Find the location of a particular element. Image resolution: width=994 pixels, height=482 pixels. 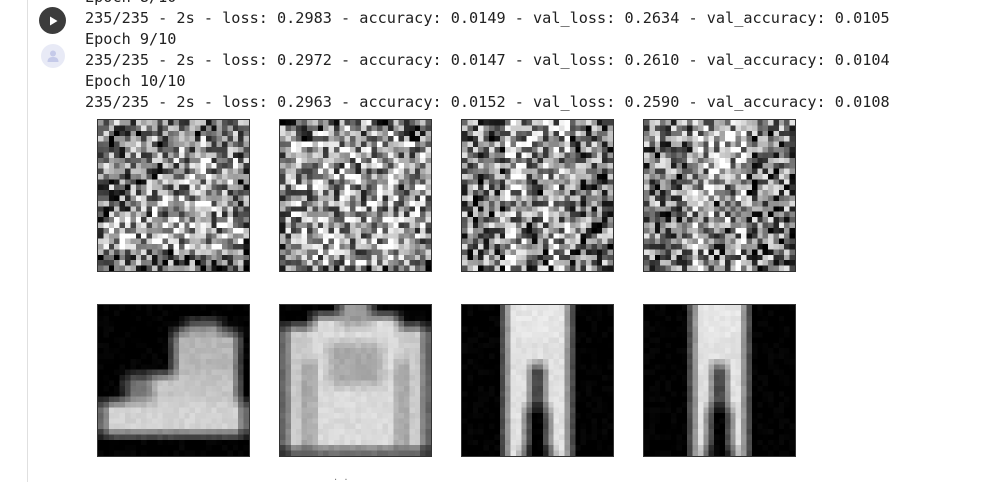

output-toggle-button is located at coordinates (53, 56).